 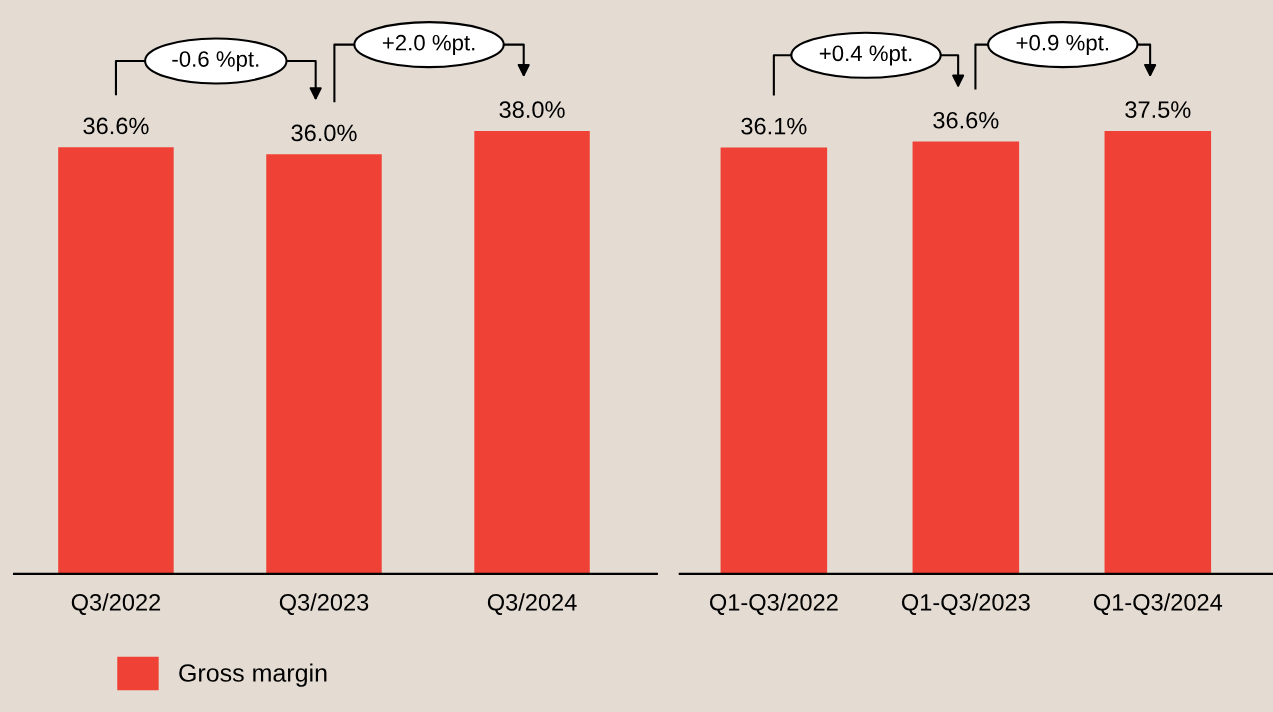 What do you see at coordinates (865, 55) in the screenshot?
I see `text: +0.4 %pt.` at bounding box center [865, 55].